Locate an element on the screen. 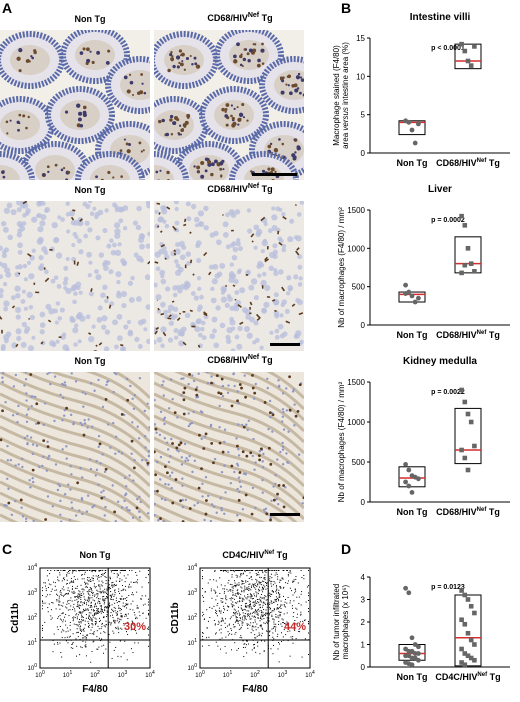 This screenshot has width=520, height=702. micrograph-kidney-tg is located at coordinates (229, 447).